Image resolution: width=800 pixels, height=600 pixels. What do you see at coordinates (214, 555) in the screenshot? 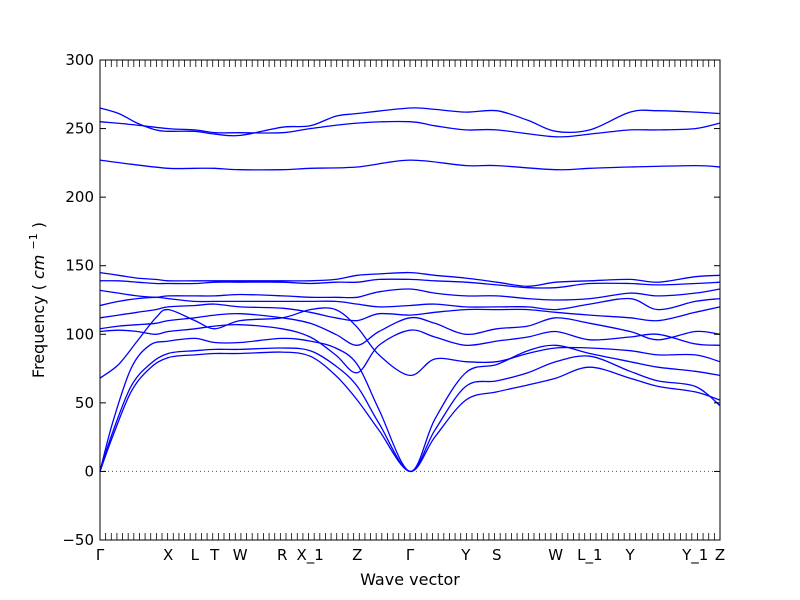
I see `x-tick-label: T` at bounding box center [214, 555].